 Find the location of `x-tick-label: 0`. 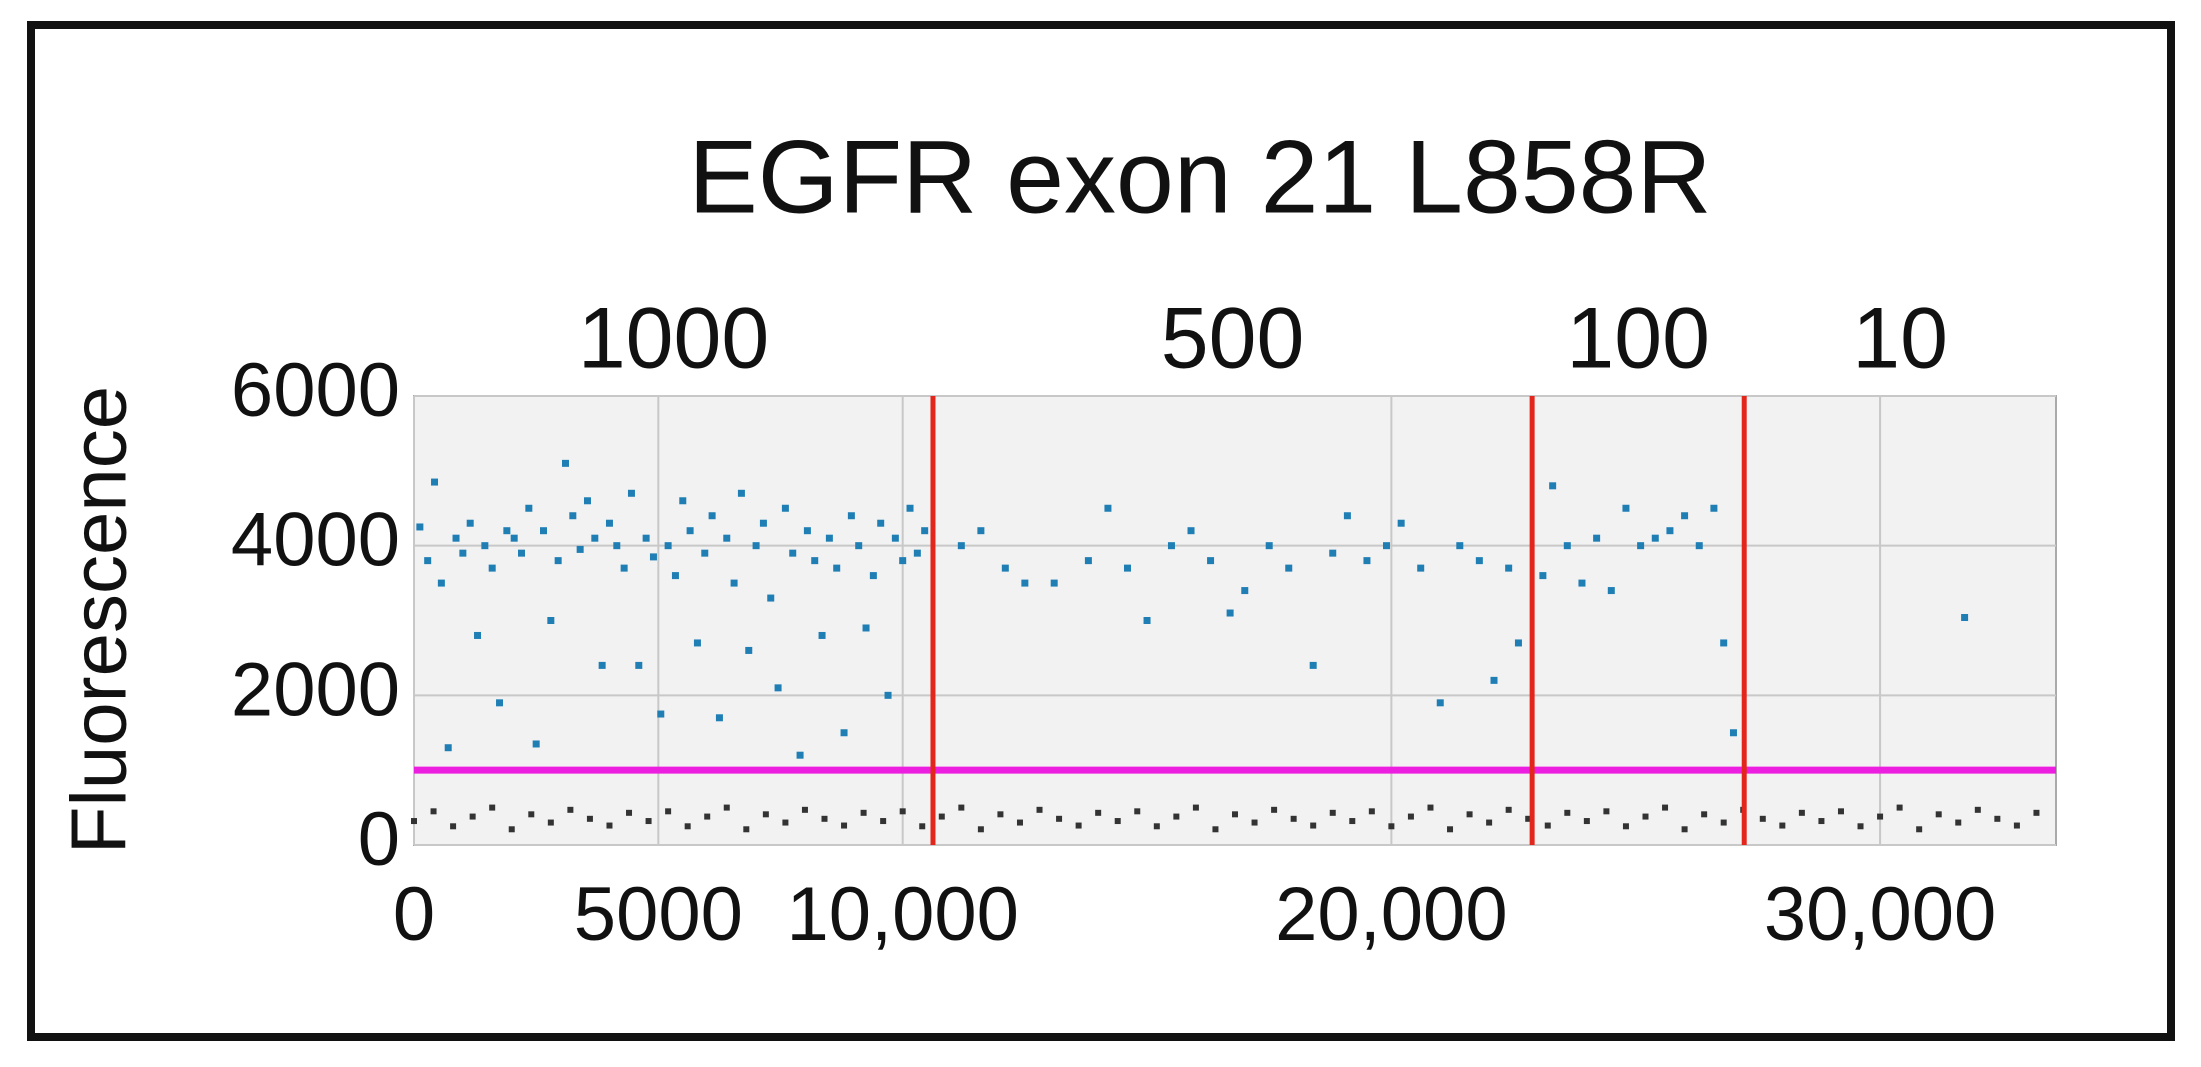

x-tick-label: 0 is located at coordinates (414, 914).